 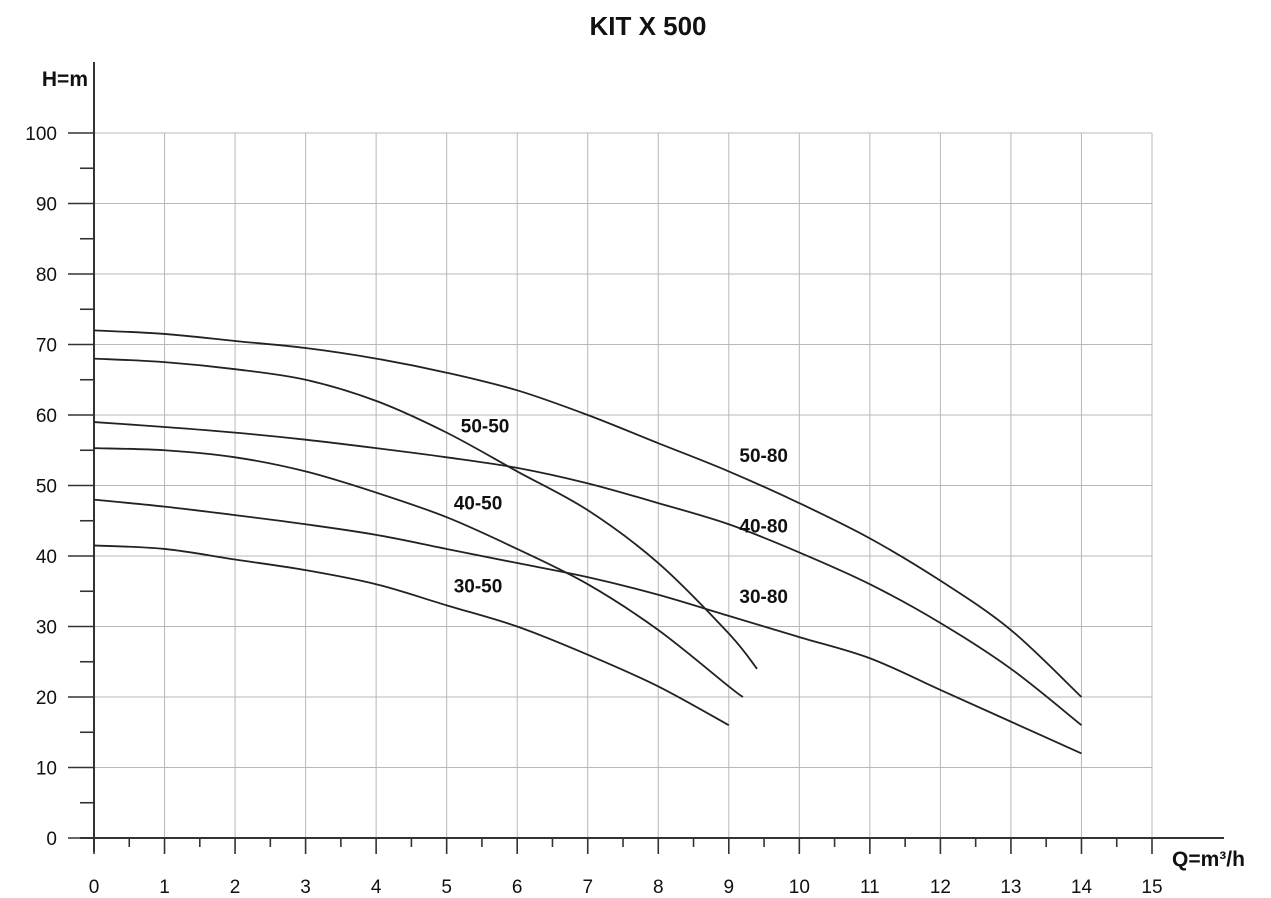 I want to click on y-tick-label: 50, so click(x=46, y=487).